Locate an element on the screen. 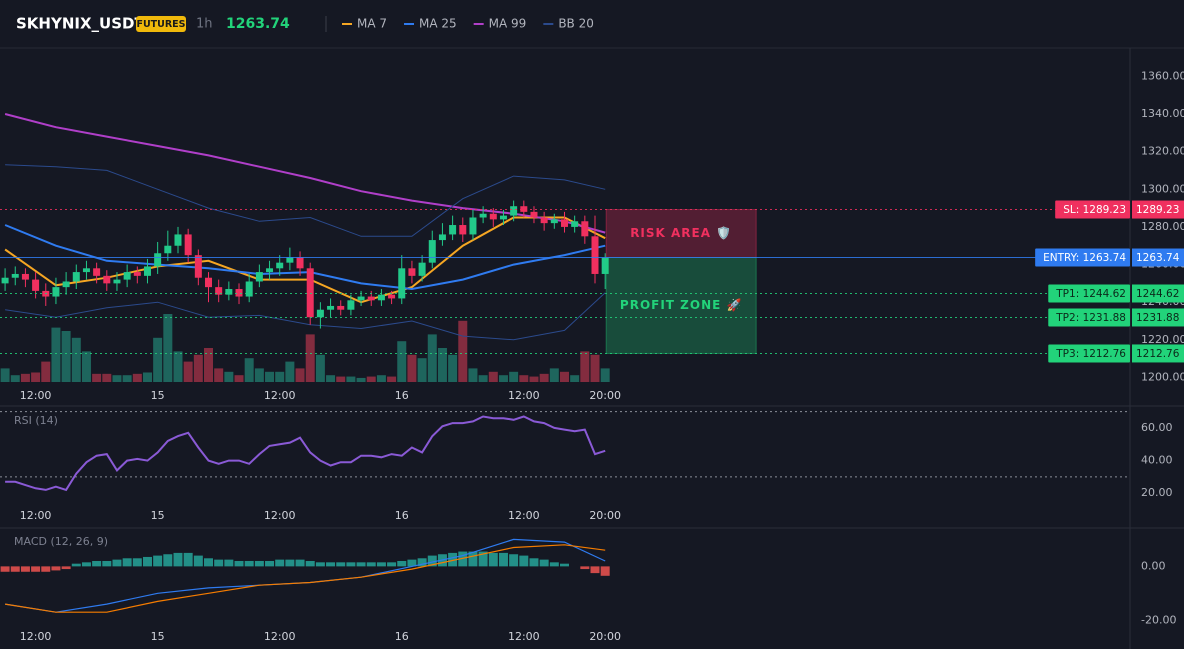  symbol: SKHYNIX_USDT is located at coordinates (80, 24).